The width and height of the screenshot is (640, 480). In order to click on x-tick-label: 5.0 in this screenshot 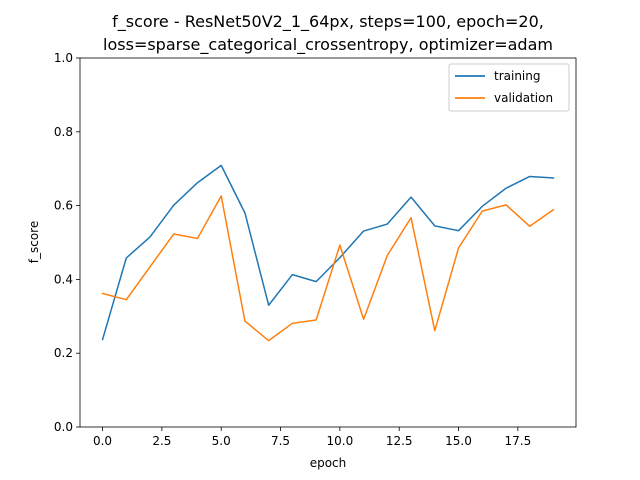, I will do `click(221, 441)`.